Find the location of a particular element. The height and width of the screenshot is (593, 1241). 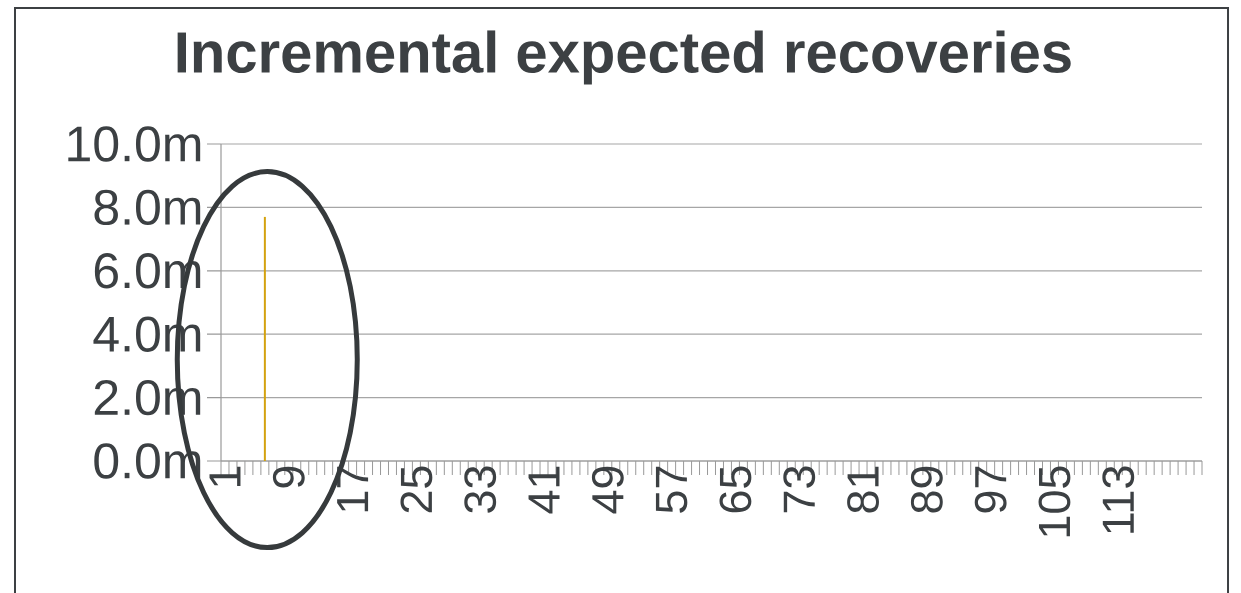

x-tick-label: 41 is located at coordinates (544, 490).